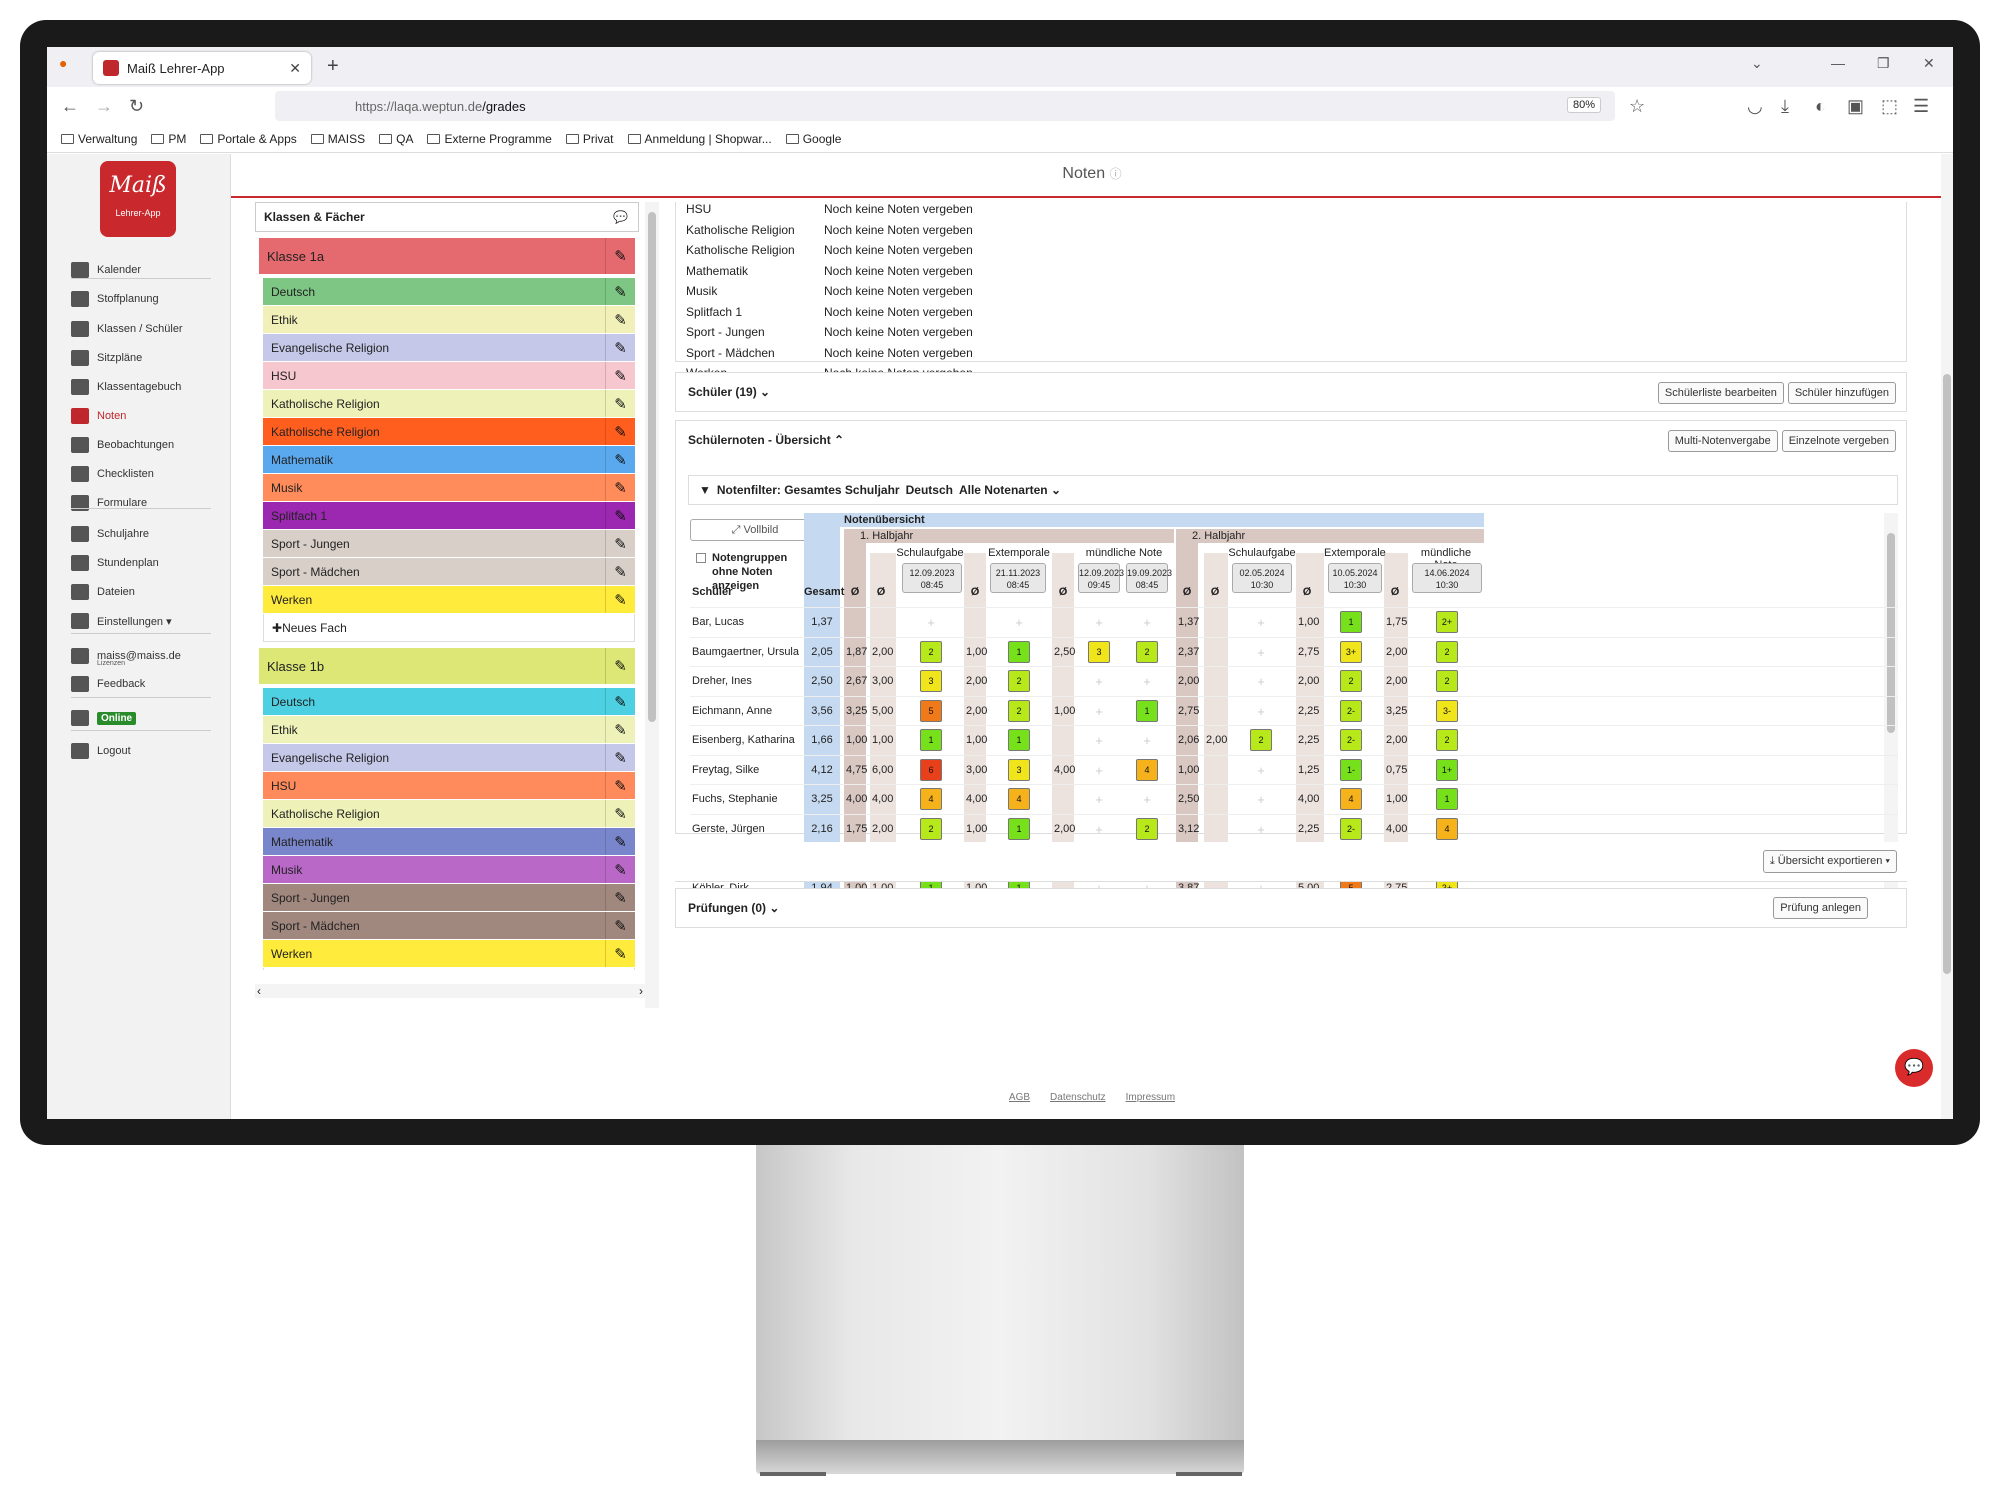 The image size is (2000, 1509). What do you see at coordinates (121, 621) in the screenshot?
I see `sidebar-item: Einstellungen ▾` at bounding box center [121, 621].